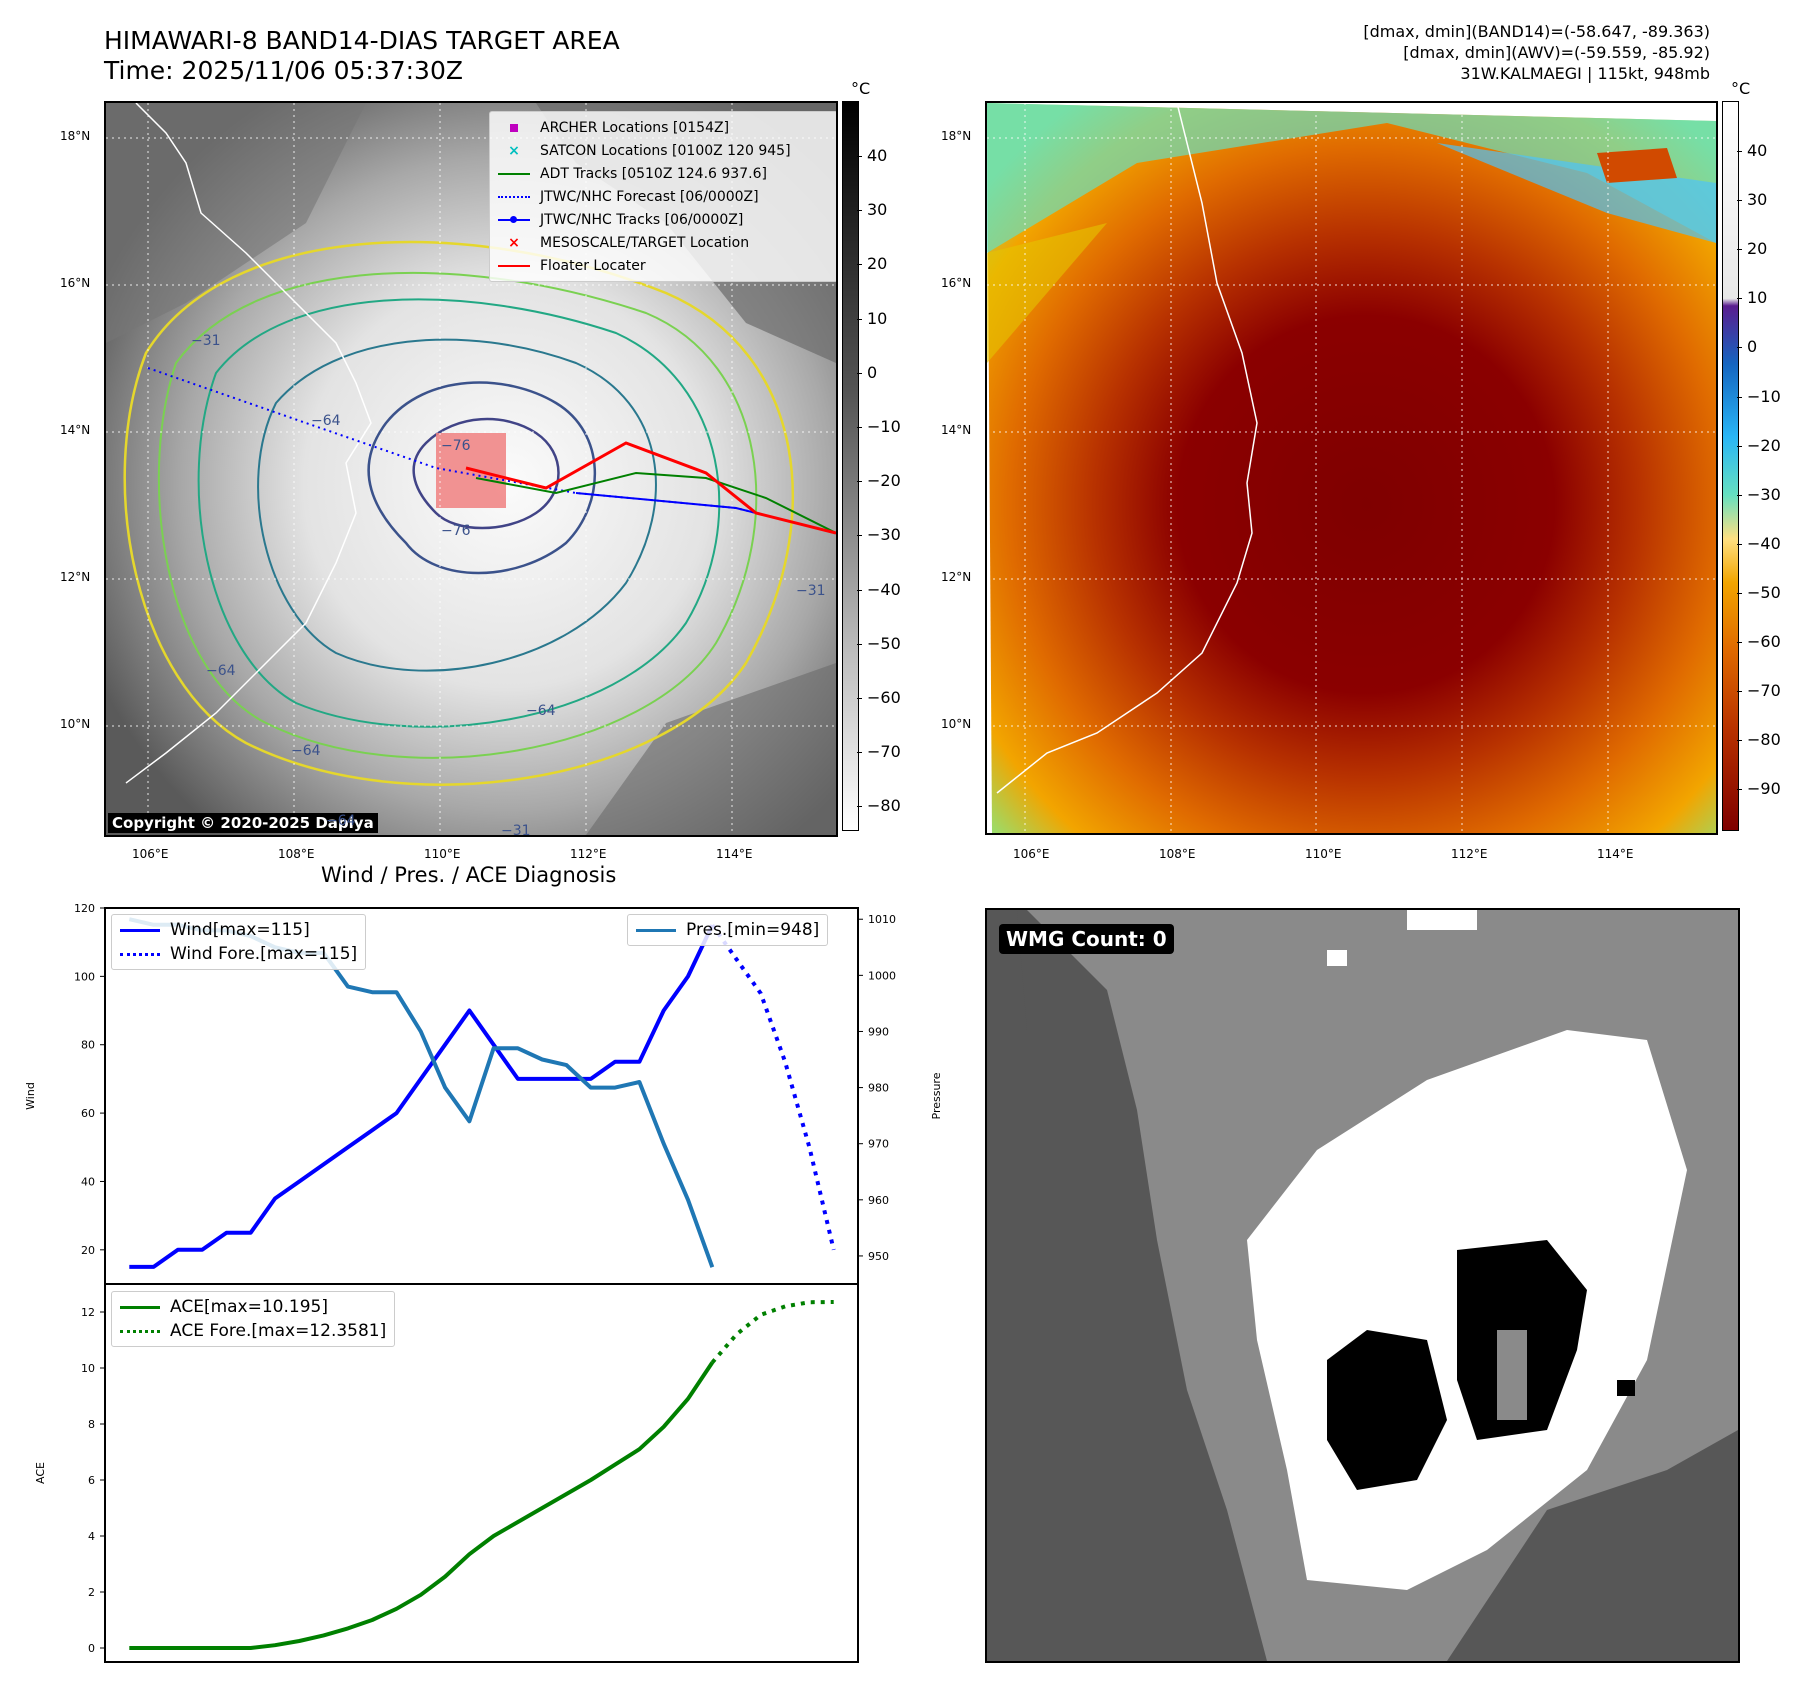  What do you see at coordinates (936, 1095) in the screenshot?
I see `pressure-axis-label: Pressure` at bounding box center [936, 1095].